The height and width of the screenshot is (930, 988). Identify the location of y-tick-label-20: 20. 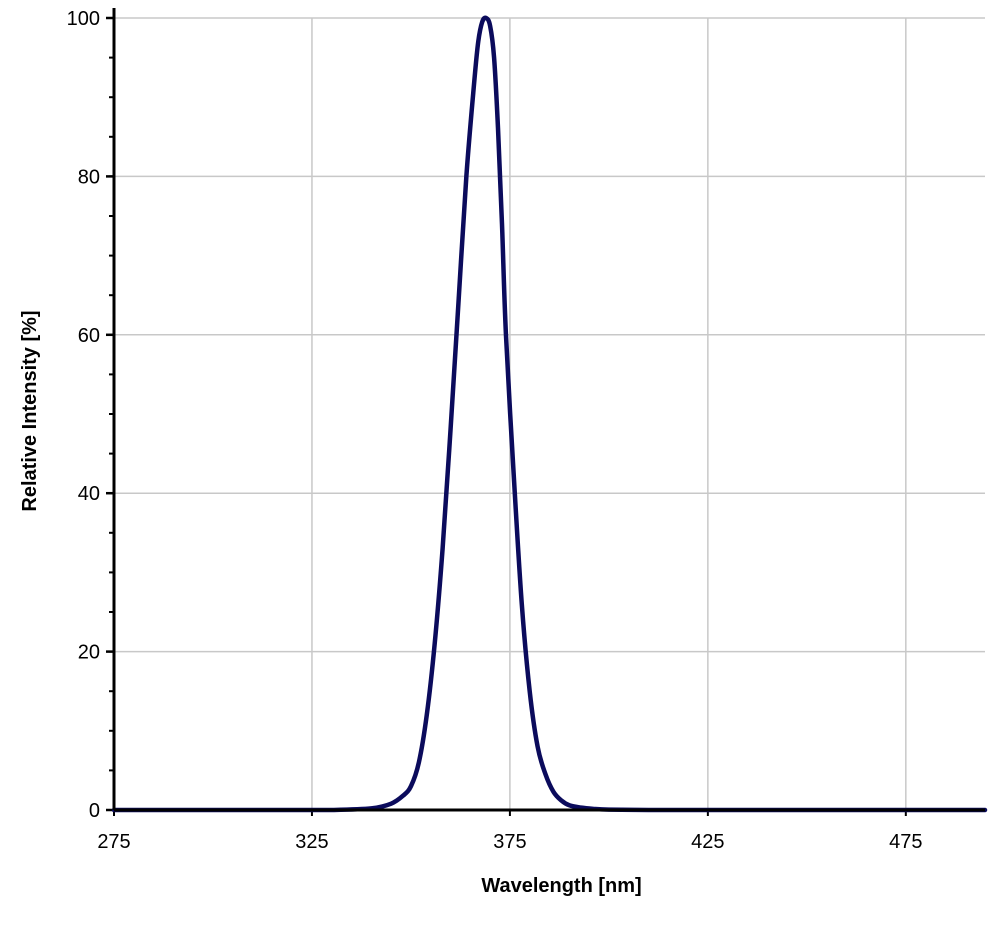
(89, 653).